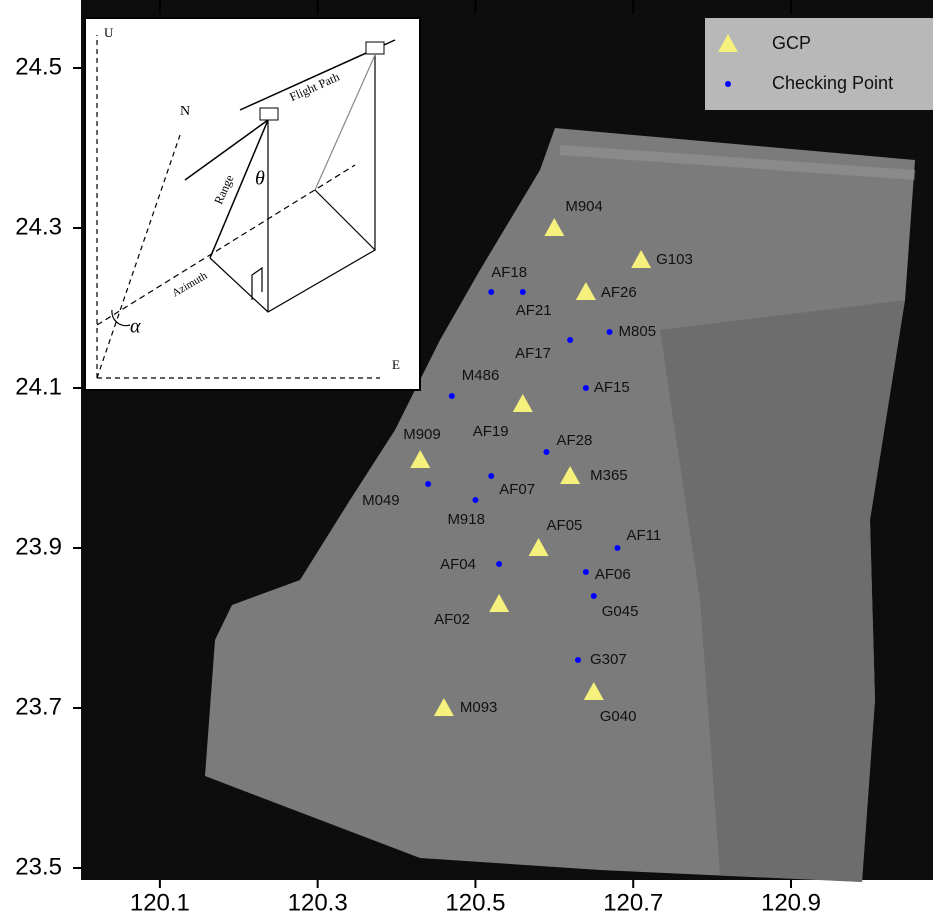 The image size is (933, 920). What do you see at coordinates (584, 206) in the screenshot?
I see `point-label: M904` at bounding box center [584, 206].